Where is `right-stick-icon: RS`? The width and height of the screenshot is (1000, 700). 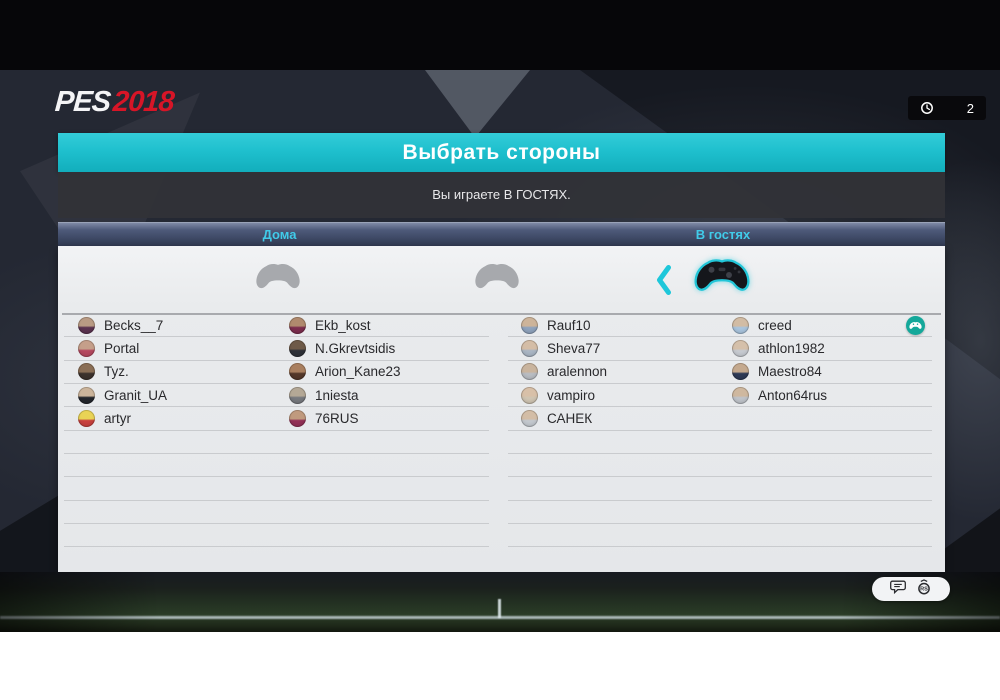
right-stick-icon: RS is located at coordinates (924, 589).